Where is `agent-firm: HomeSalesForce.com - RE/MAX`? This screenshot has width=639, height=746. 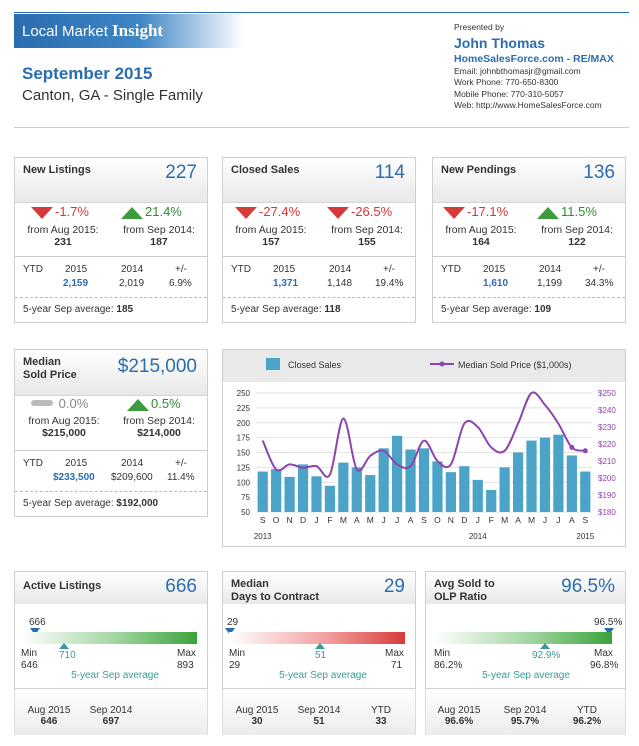 agent-firm: HomeSalesForce.com - RE/MAX is located at coordinates (534, 58).